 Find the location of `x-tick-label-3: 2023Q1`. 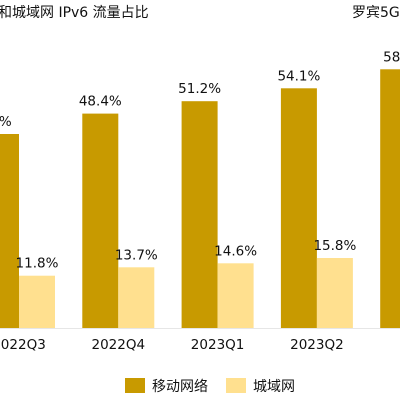

x-tick-label-3: 2023Q1 is located at coordinates (218, 345).